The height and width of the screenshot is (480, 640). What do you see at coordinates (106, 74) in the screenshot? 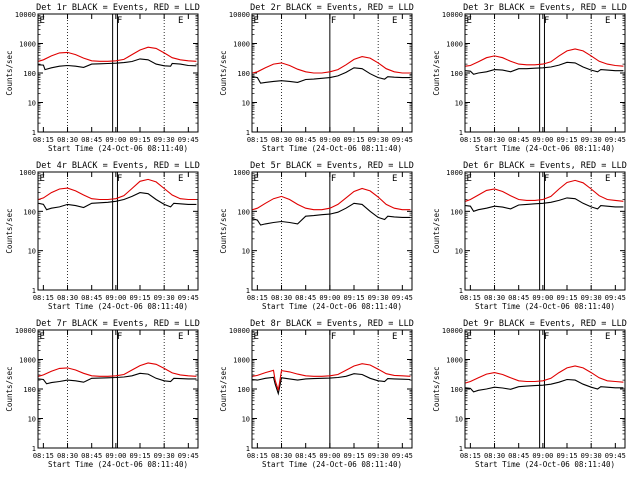
I see `y-axis: 1 10 100 1000 10000` at bounding box center [106, 74].